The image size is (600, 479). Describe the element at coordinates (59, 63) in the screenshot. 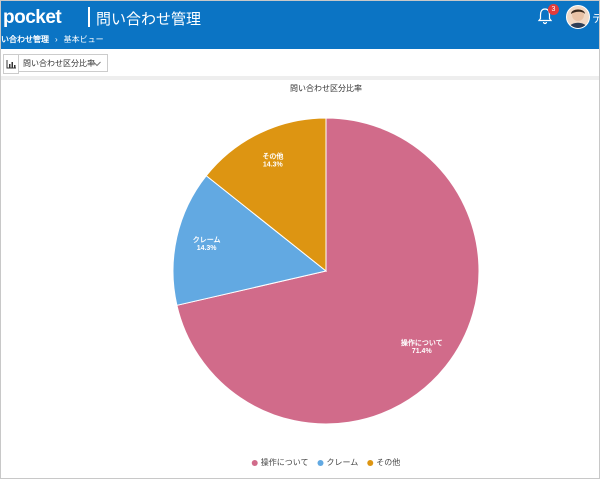

I see `view-select-text: 問い合わせ区分比率` at that location.